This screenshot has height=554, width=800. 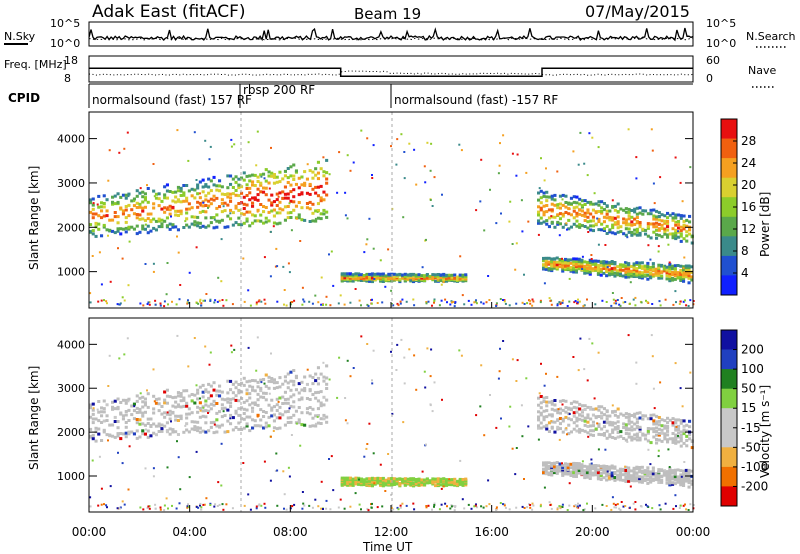 I want to click on freq-series, so click(x=391, y=72).